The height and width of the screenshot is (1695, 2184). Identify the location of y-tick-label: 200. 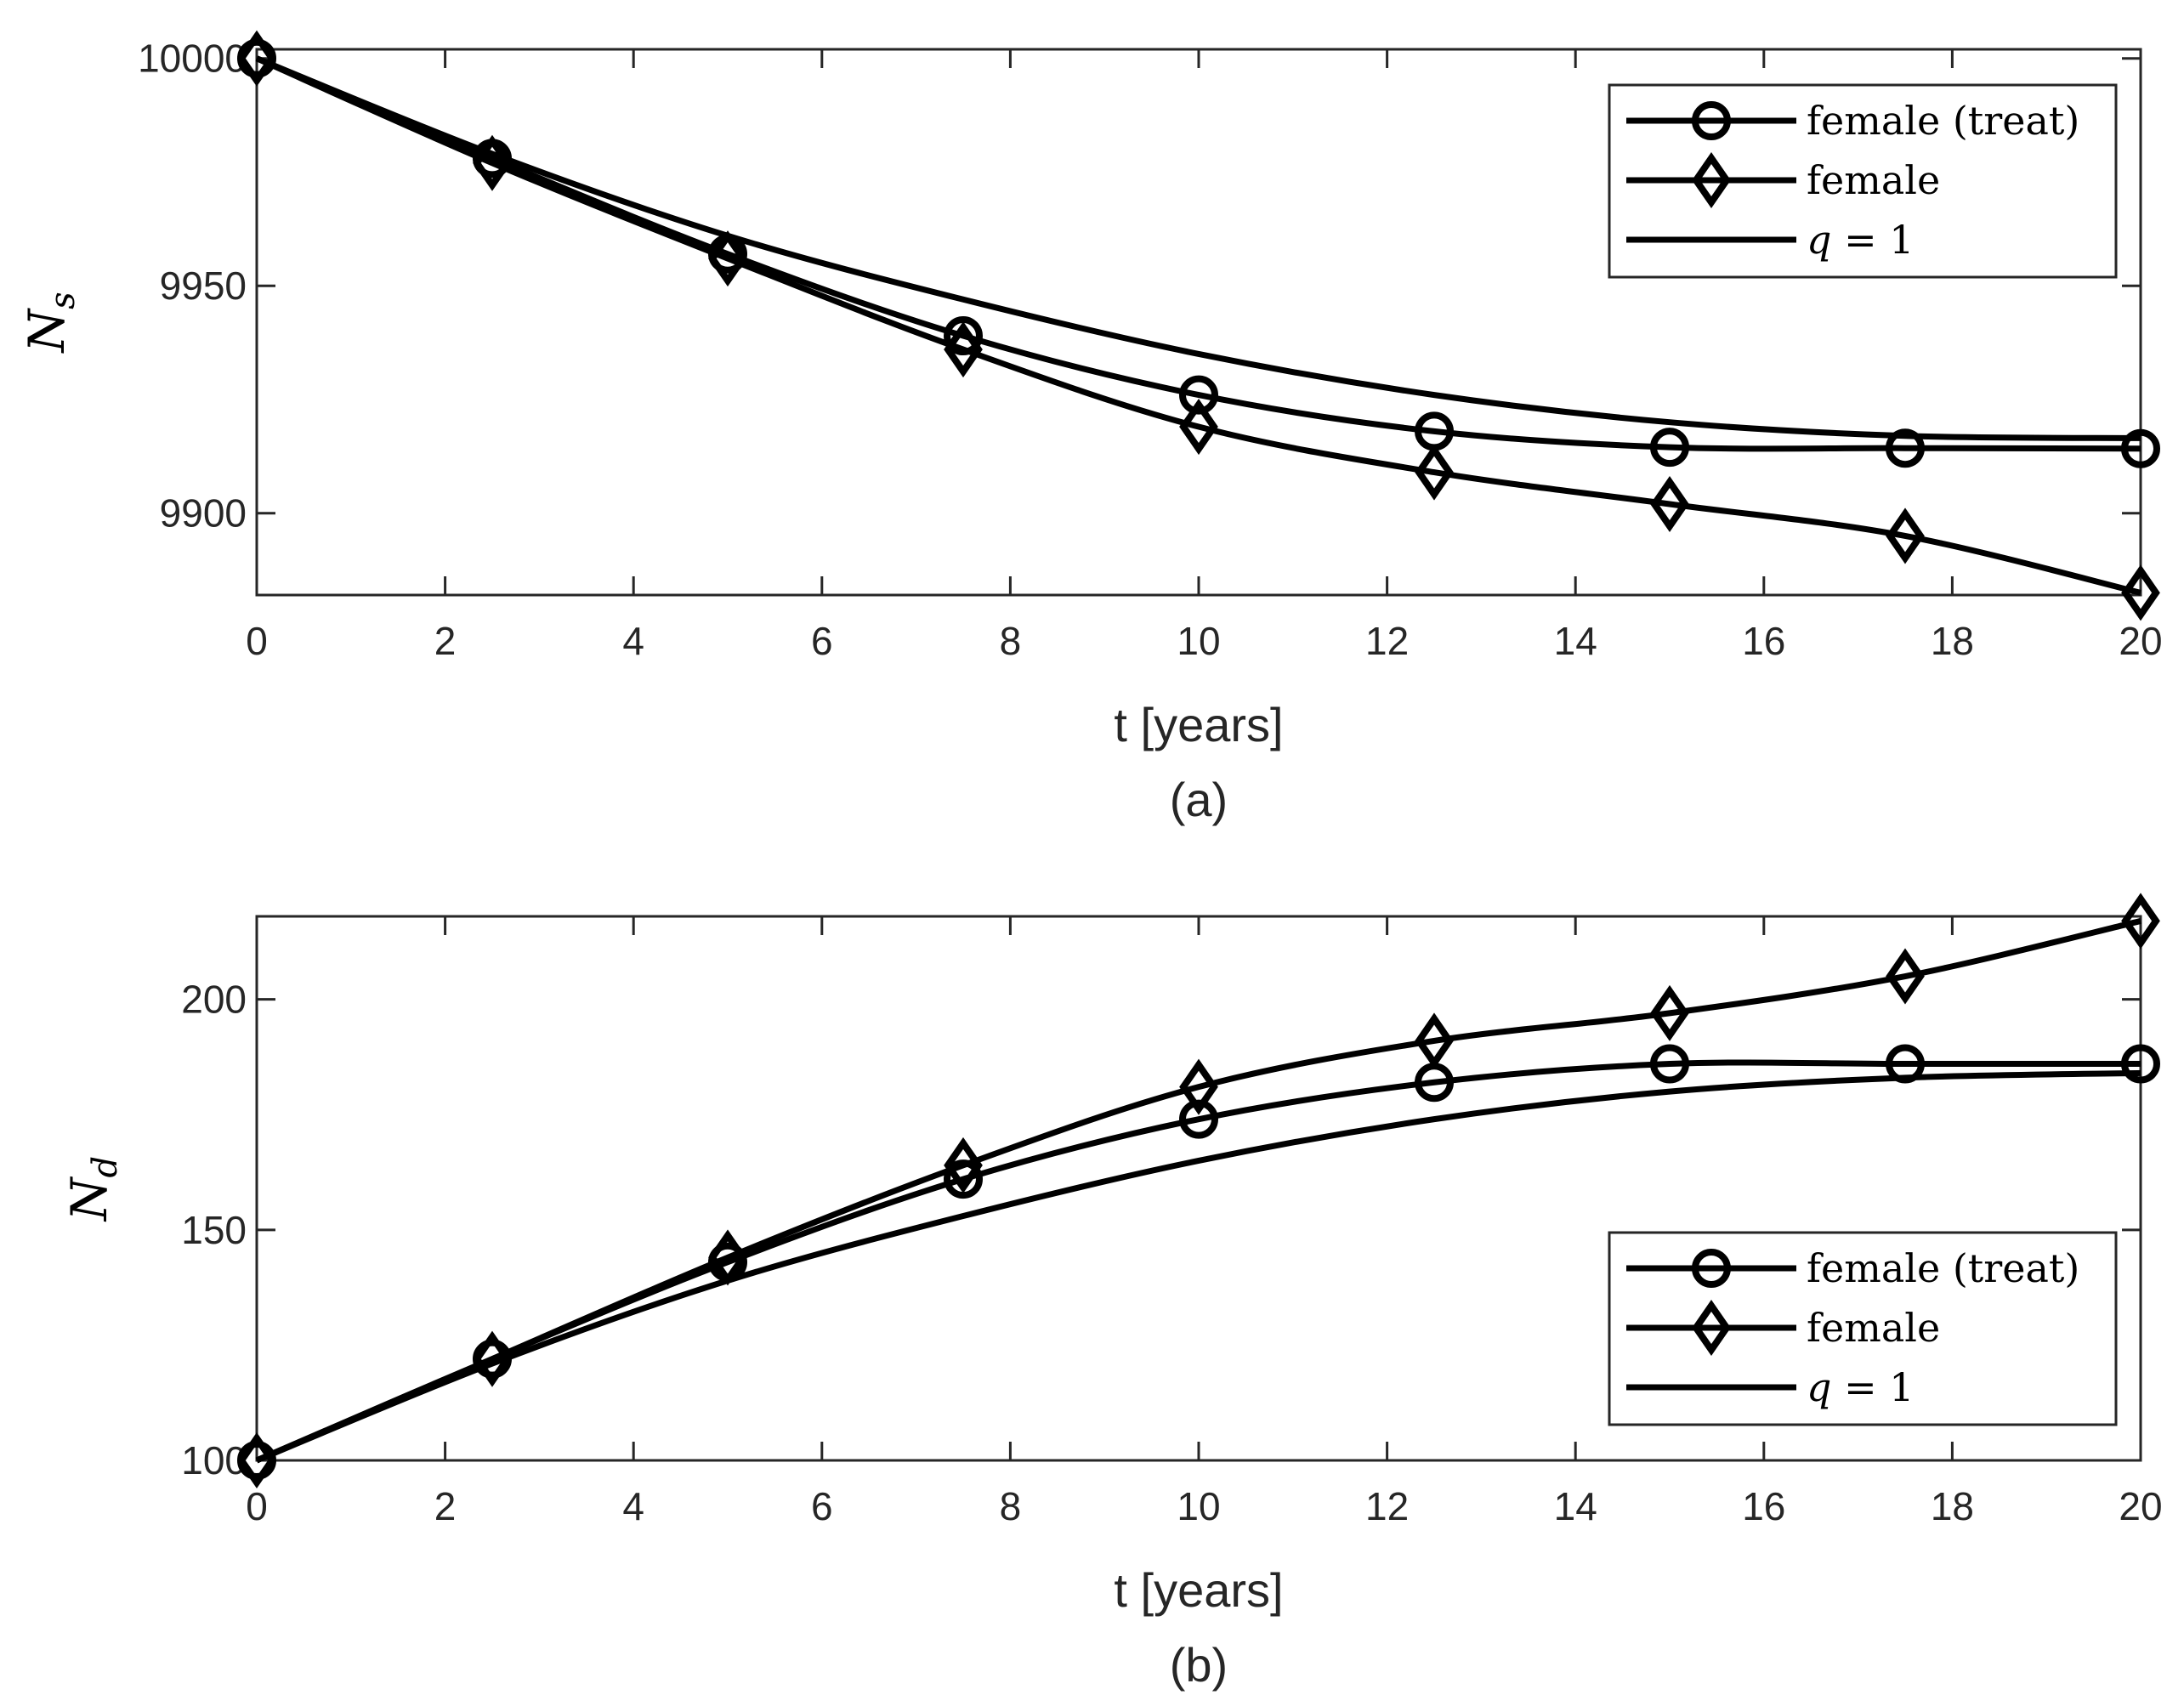
(214, 1000).